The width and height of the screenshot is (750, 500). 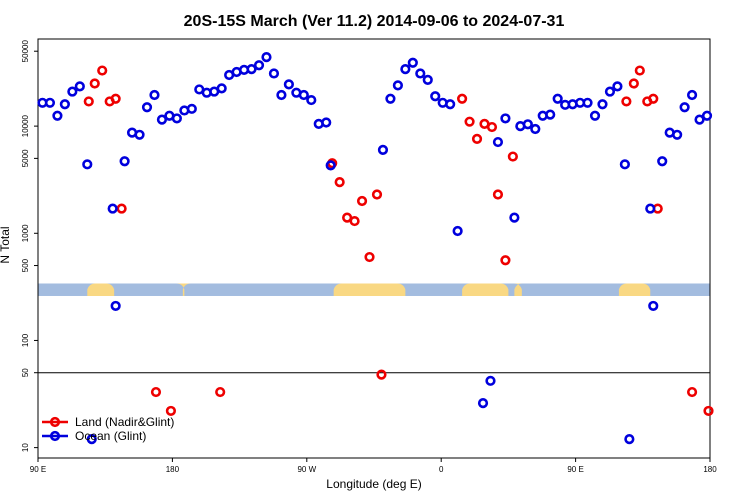 I want to click on legend-label-1: Ocean (Glint), so click(x=110, y=436).